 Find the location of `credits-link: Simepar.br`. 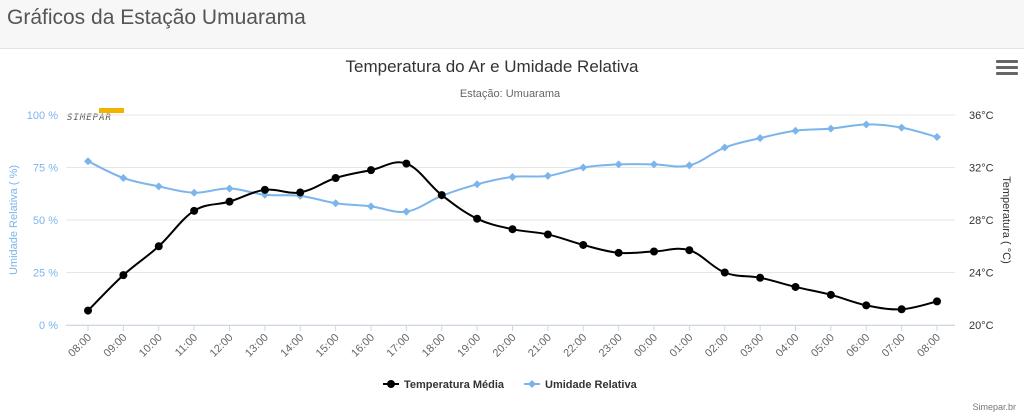

credits-link: Simepar.br is located at coordinates (994, 407).